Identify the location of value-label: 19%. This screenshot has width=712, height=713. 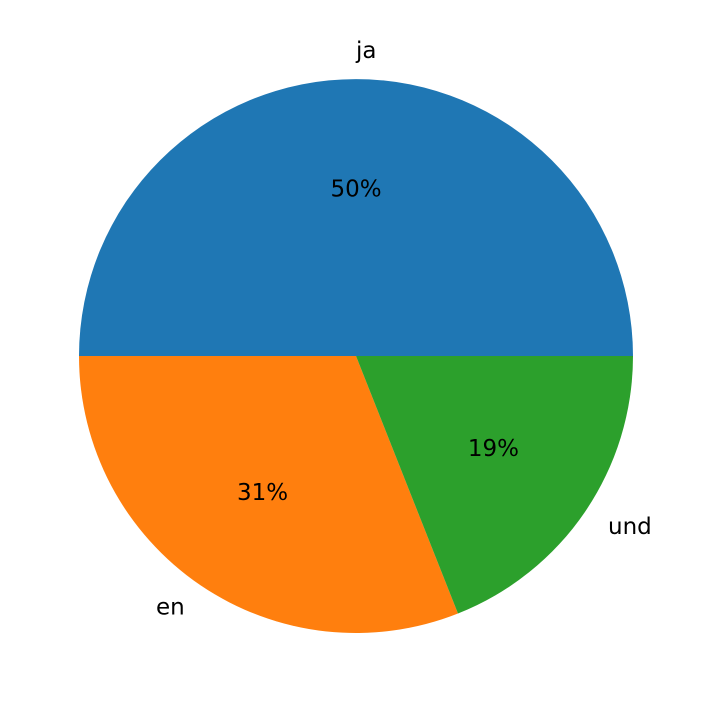
(493, 449).